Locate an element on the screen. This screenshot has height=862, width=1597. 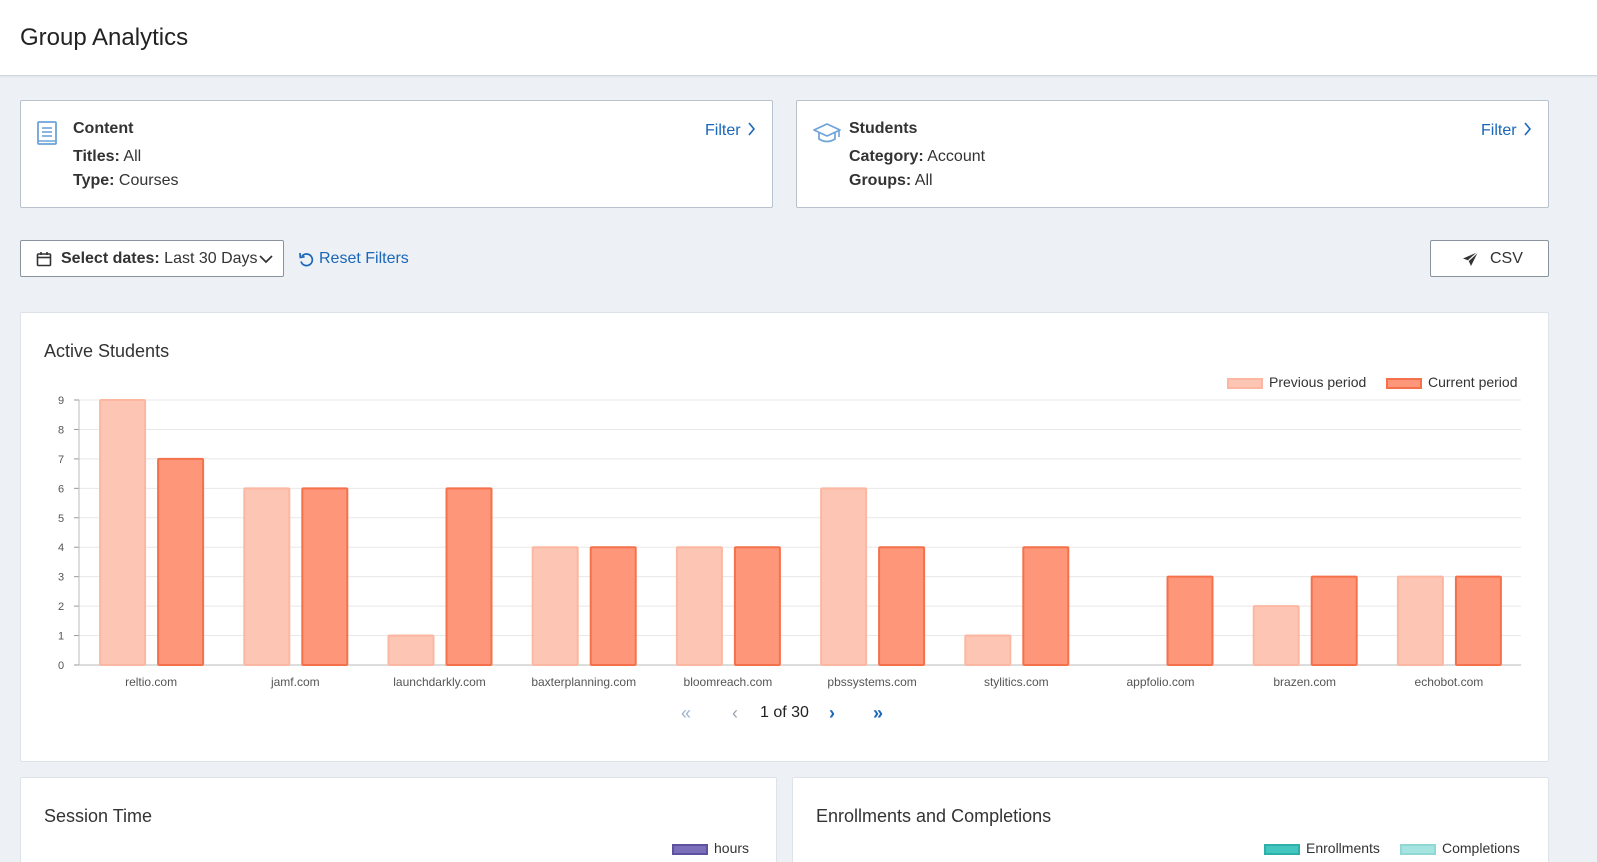
students-filter-link: Filter is located at coordinates (1506, 131).